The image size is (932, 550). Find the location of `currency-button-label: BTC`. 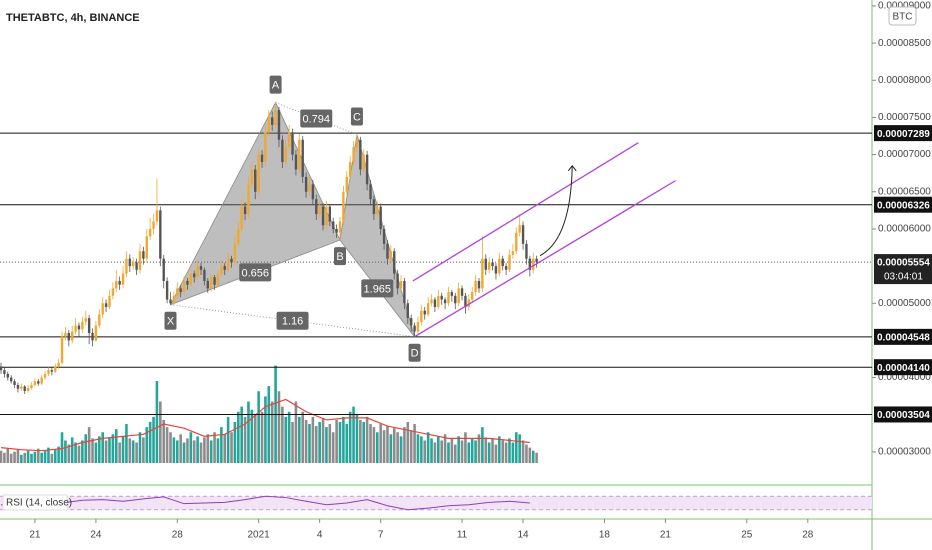

currency-button-label: BTC is located at coordinates (903, 17).